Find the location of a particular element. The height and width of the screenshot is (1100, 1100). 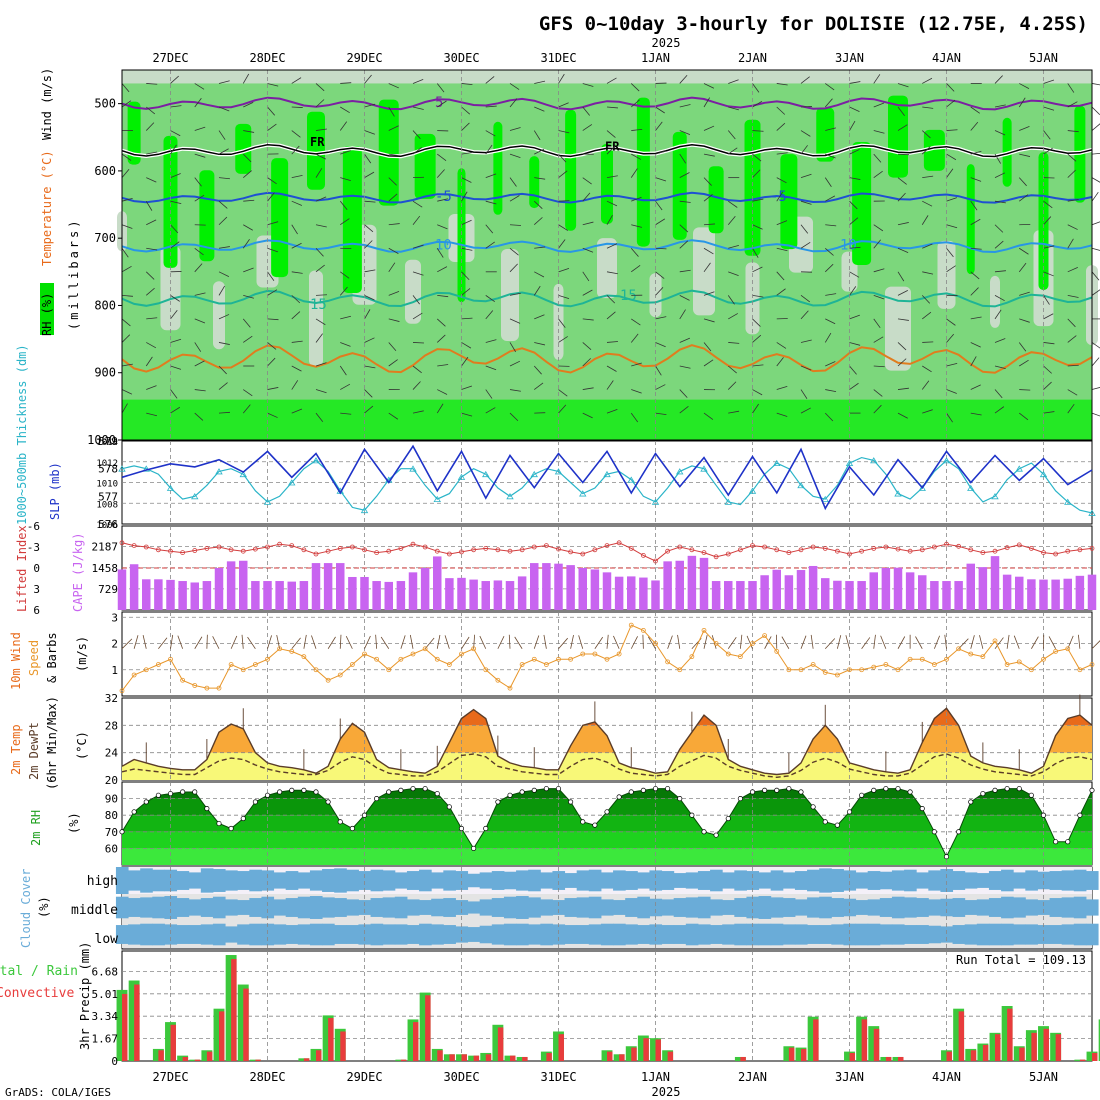

rh2m-label-80: 80 is located at coordinates (111, 815).